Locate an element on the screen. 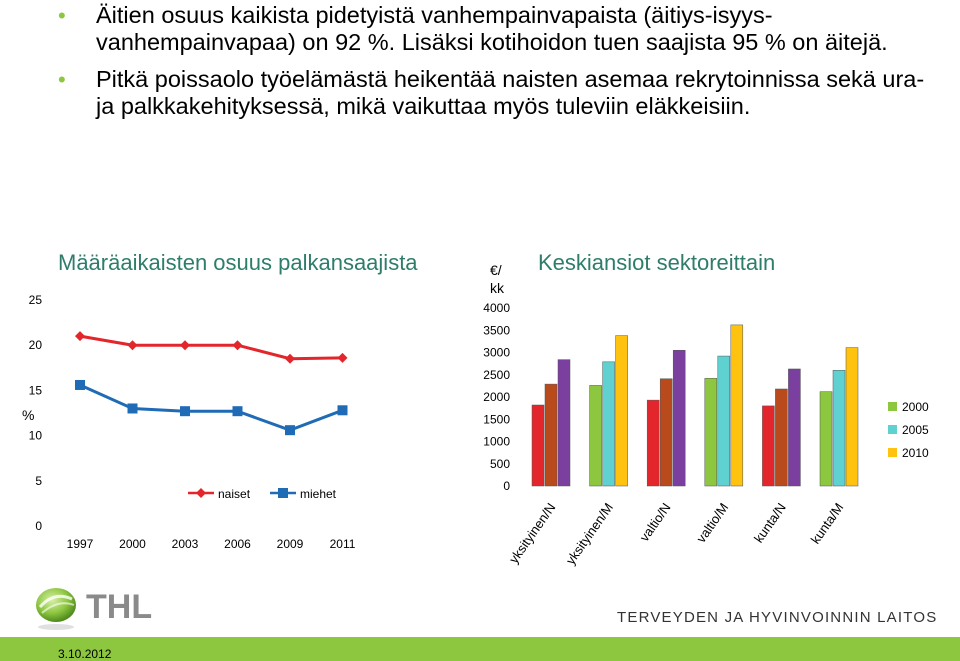 Image resolution: width=960 pixels, height=661 pixels. y-tick-label: 500 is located at coordinates (500, 464).